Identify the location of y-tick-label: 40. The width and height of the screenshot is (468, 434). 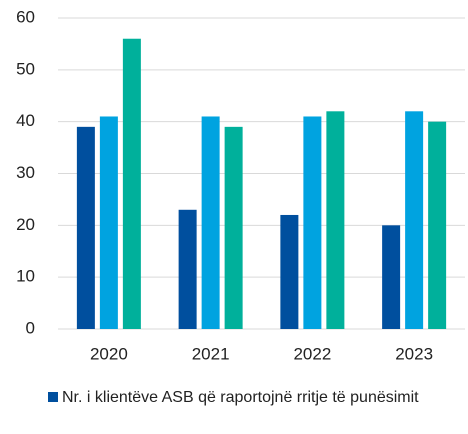
(25, 120).